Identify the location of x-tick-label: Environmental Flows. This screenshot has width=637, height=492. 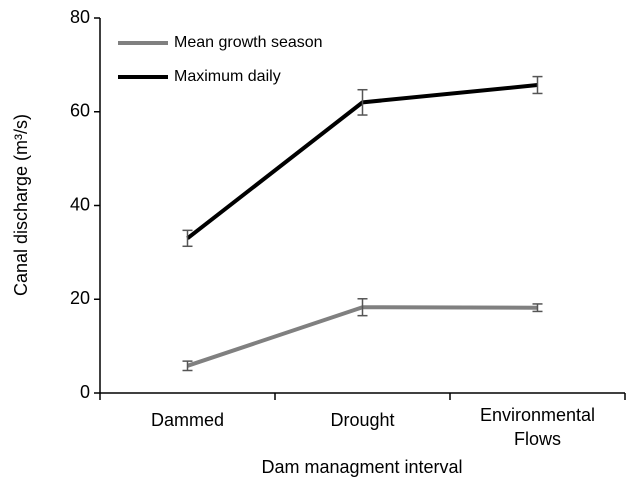
(537, 427).